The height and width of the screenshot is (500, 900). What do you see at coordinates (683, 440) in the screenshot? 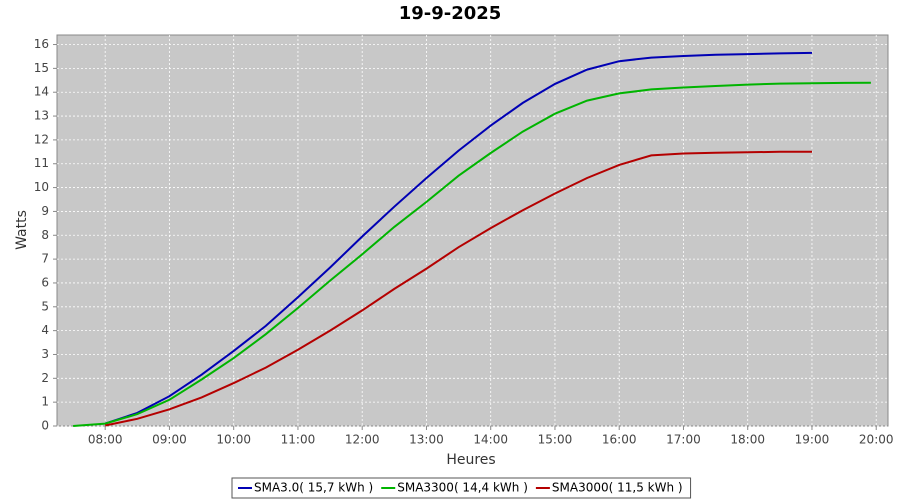
I see `x-tick-label: 17:00` at bounding box center [683, 440].